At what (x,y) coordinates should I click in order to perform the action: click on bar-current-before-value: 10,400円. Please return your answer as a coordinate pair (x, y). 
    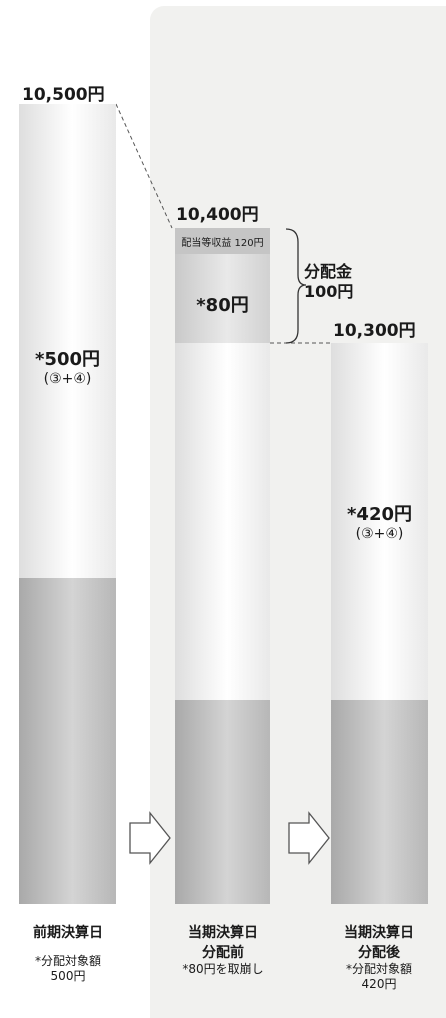
    Looking at the image, I should click on (217, 215).